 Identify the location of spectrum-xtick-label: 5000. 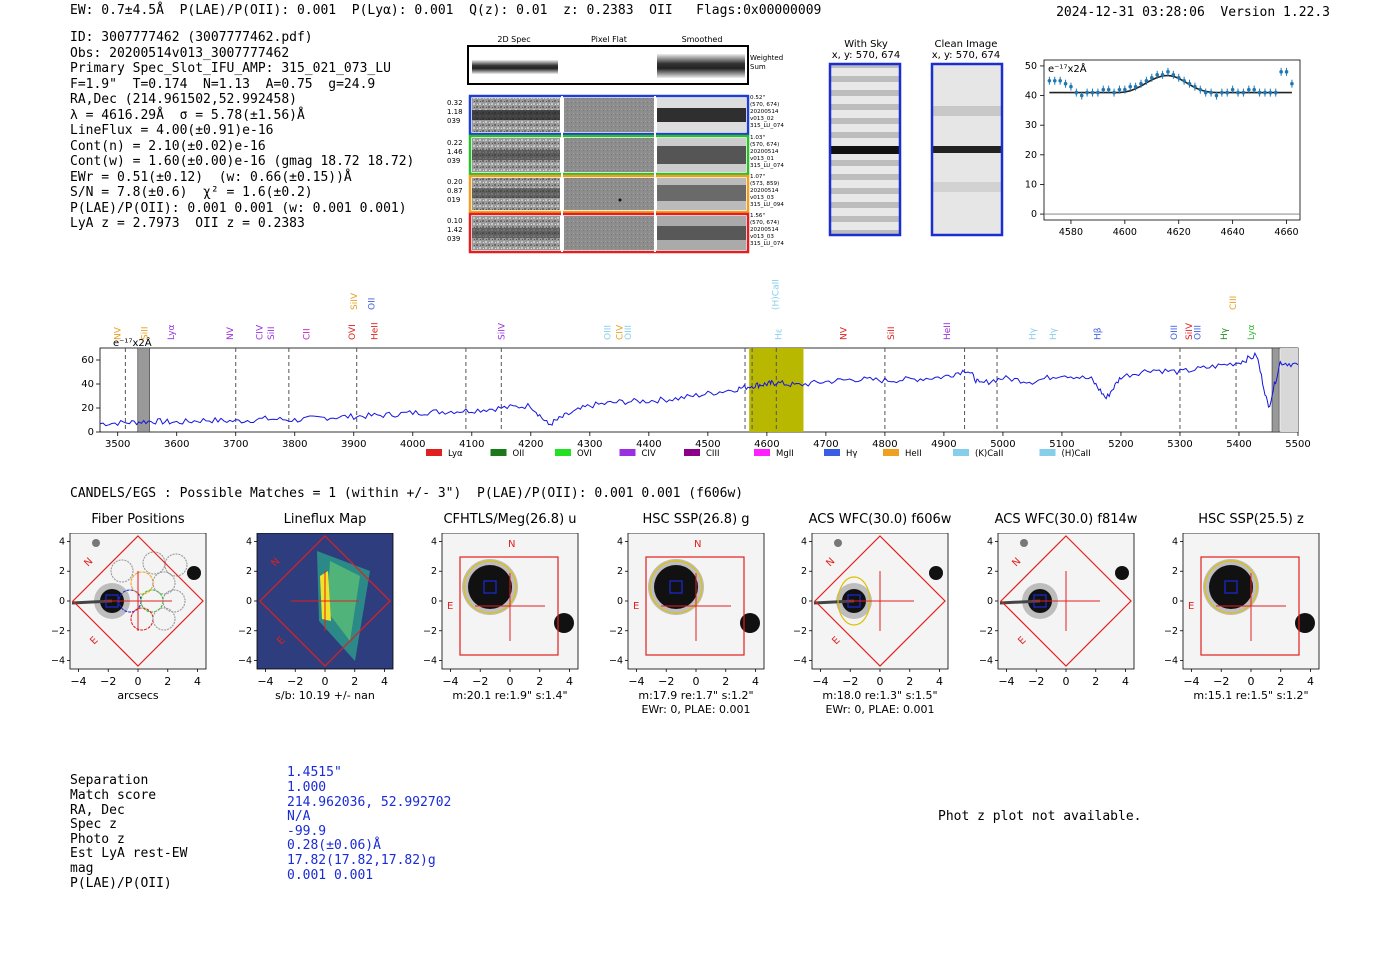
(1002, 444).